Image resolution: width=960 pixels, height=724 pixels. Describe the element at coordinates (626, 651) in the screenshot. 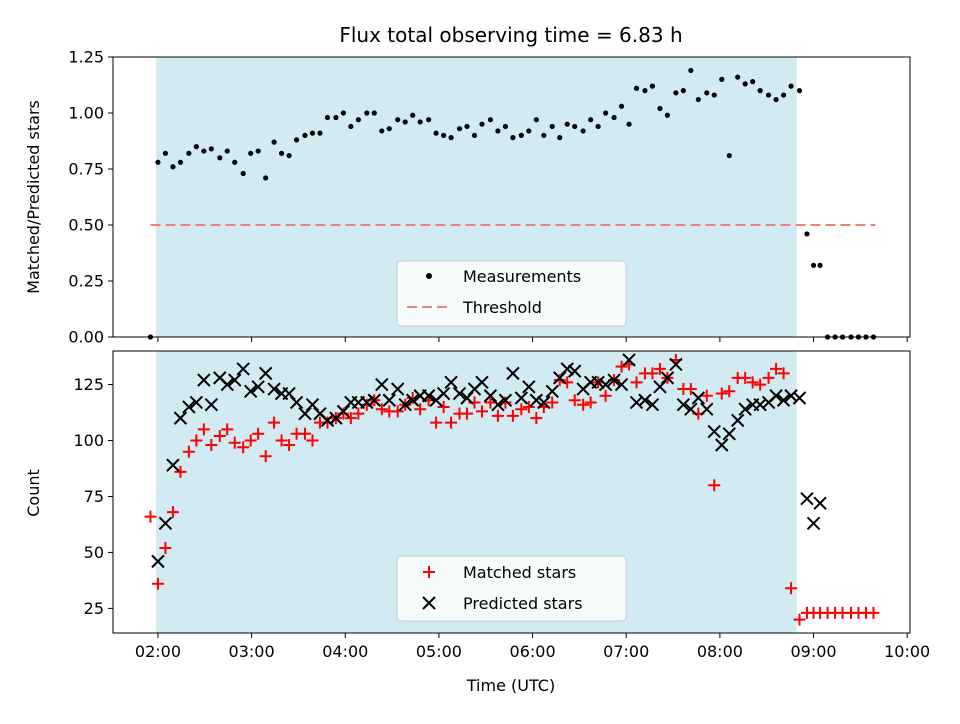

I see `x-tick-label: 07:00` at that location.